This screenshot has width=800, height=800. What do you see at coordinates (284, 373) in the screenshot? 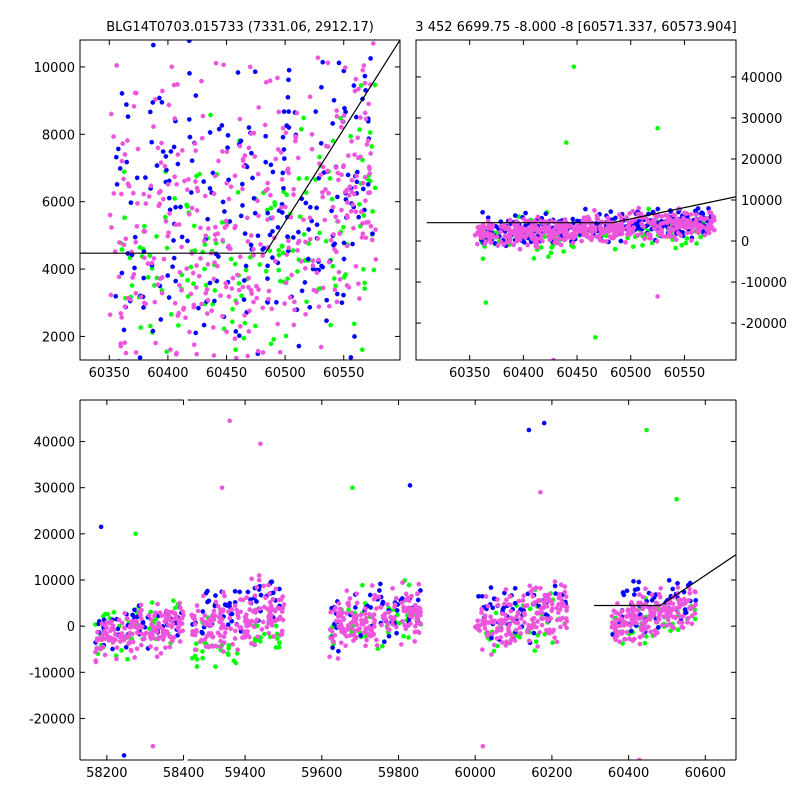
I see `x-tick-label: 60500` at bounding box center [284, 373].